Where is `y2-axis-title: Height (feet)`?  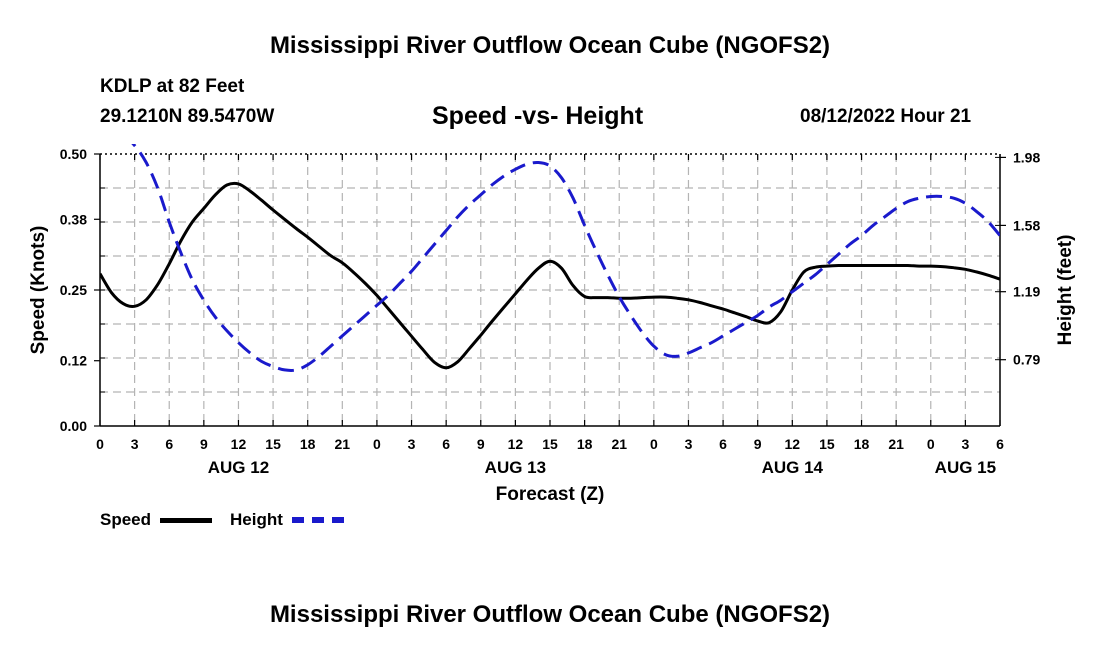 y2-axis-title: Height (feet) is located at coordinates (1065, 290).